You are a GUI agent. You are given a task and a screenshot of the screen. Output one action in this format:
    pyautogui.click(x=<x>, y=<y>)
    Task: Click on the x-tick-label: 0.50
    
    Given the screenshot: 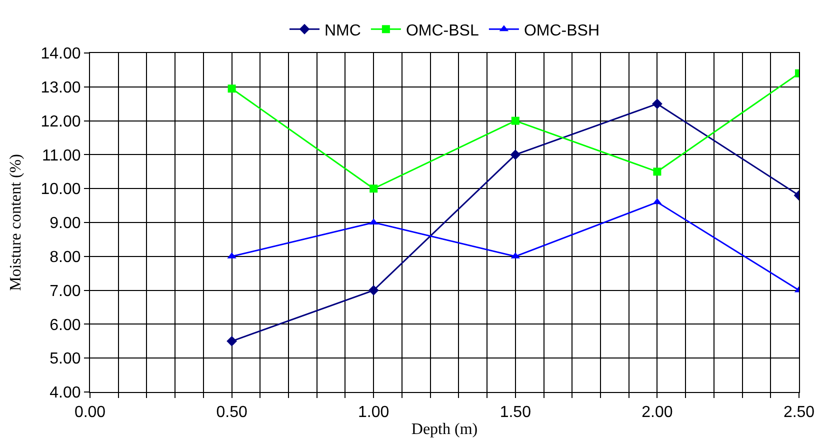 What is the action you would take?
    pyautogui.click(x=232, y=413)
    